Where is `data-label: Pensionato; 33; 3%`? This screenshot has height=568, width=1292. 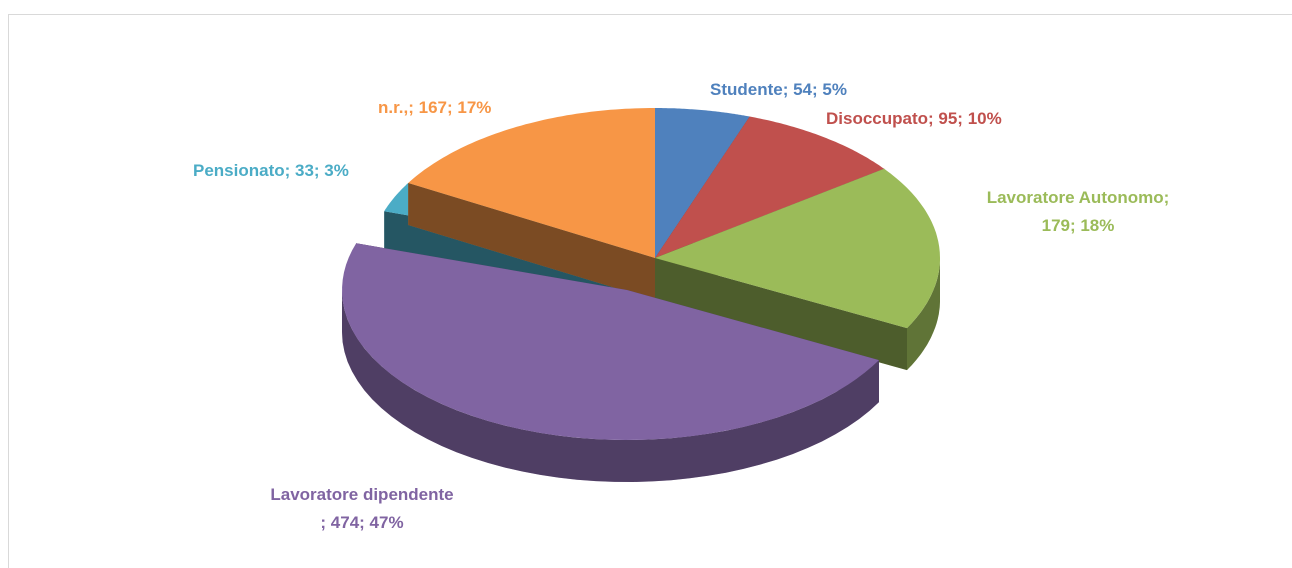 data-label: Pensionato; 33; 3% is located at coordinates (271, 170).